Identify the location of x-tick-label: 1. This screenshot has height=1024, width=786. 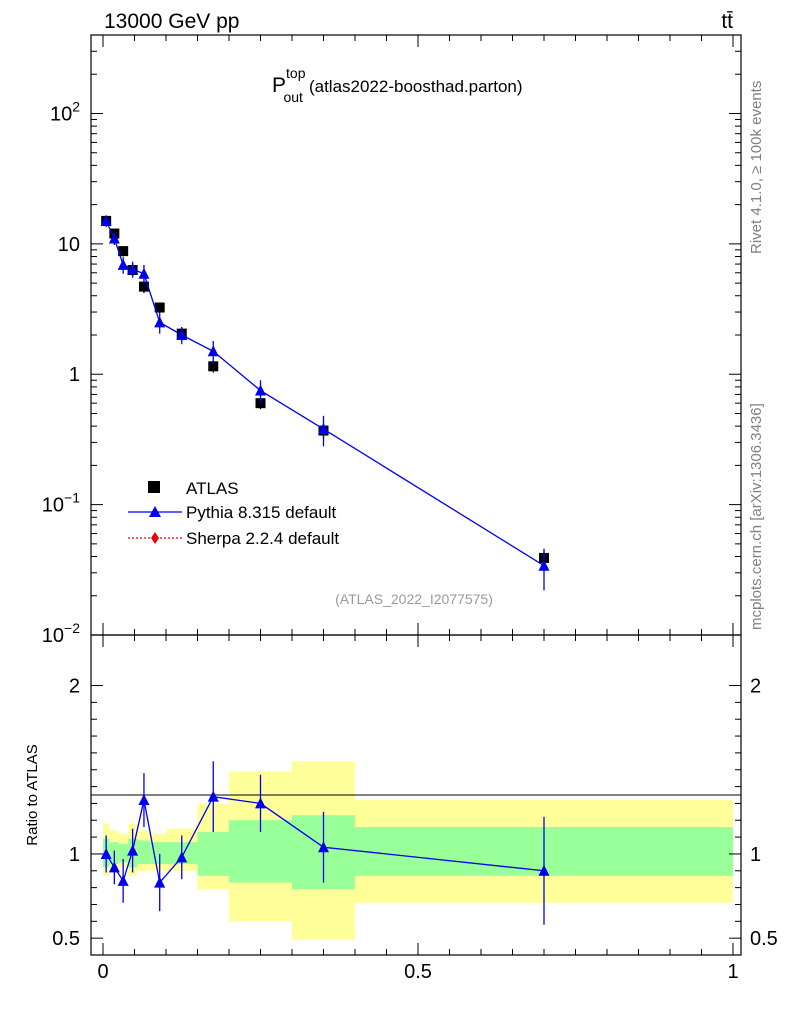
(732, 972).